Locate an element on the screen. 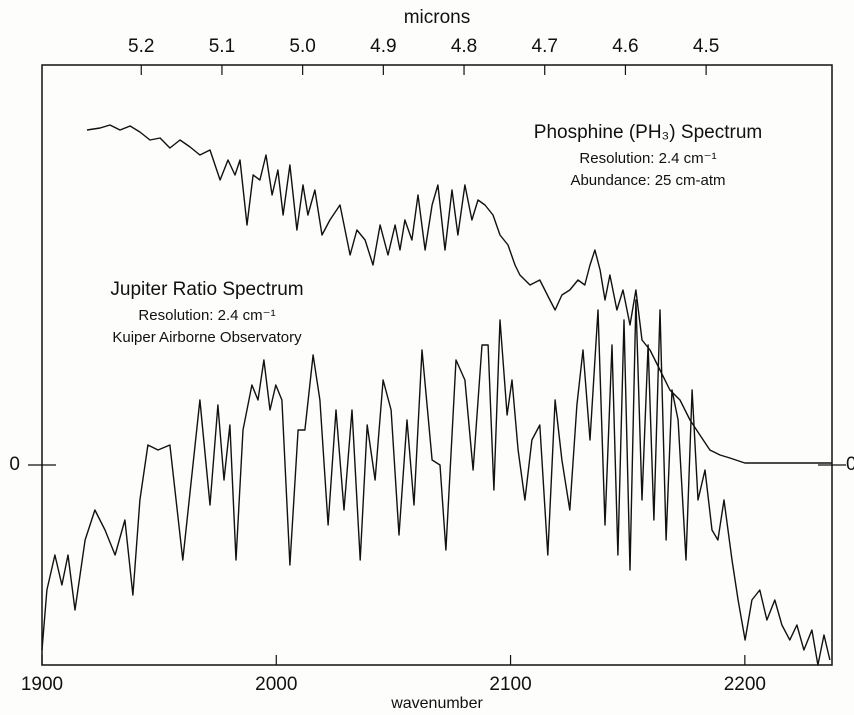  annotation-text: Abundance: 25 cm-atm is located at coordinates (647, 180).